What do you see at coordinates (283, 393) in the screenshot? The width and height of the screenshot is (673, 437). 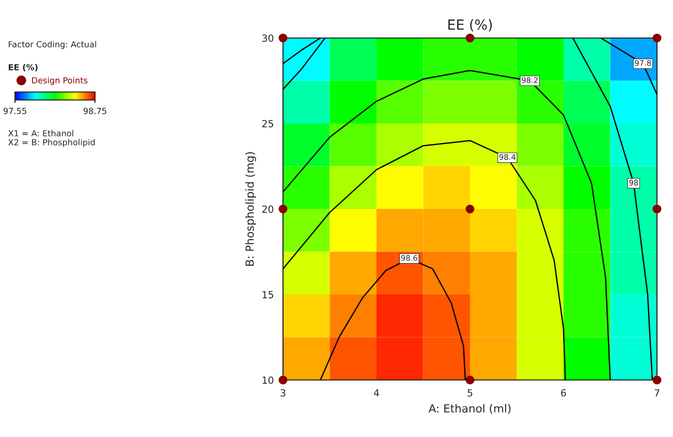 I see `x-tick-label: 3` at bounding box center [283, 393].